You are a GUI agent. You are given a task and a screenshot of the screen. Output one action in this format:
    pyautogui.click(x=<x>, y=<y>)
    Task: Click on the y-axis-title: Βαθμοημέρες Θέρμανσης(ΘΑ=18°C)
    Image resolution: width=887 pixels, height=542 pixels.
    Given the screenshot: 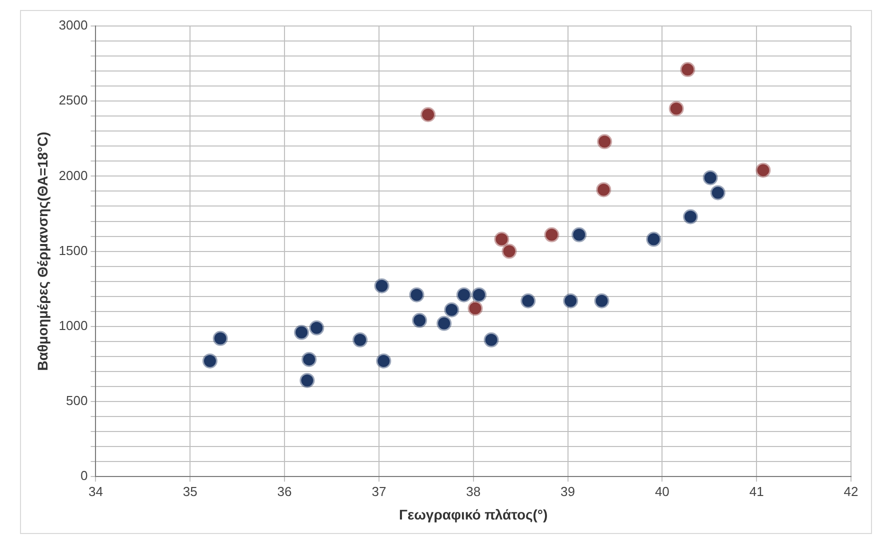 What is the action you would take?
    pyautogui.click(x=42, y=251)
    